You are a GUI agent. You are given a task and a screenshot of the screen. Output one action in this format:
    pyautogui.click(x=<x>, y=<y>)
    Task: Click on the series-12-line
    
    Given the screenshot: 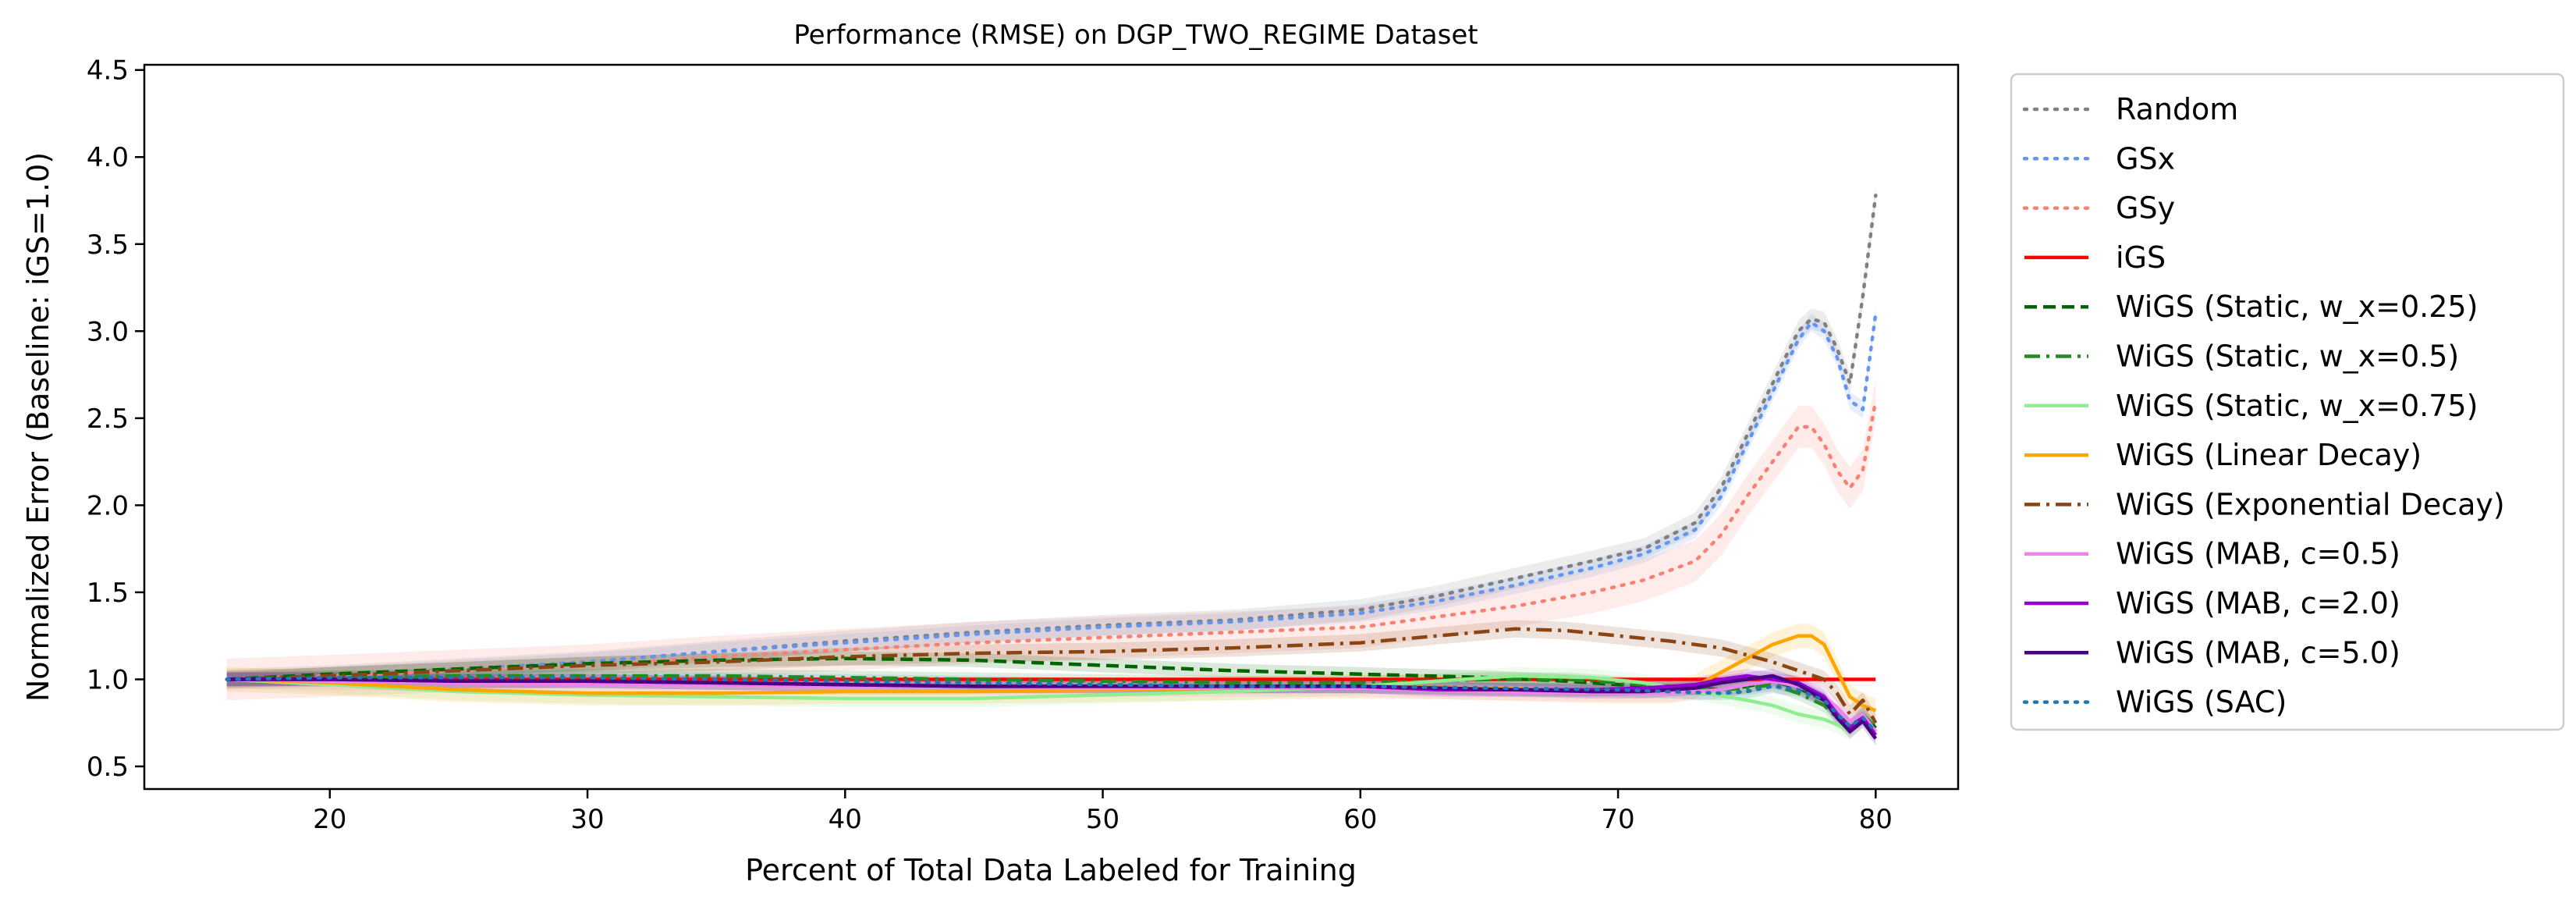 What is the action you would take?
    pyautogui.click(x=1051, y=704)
    